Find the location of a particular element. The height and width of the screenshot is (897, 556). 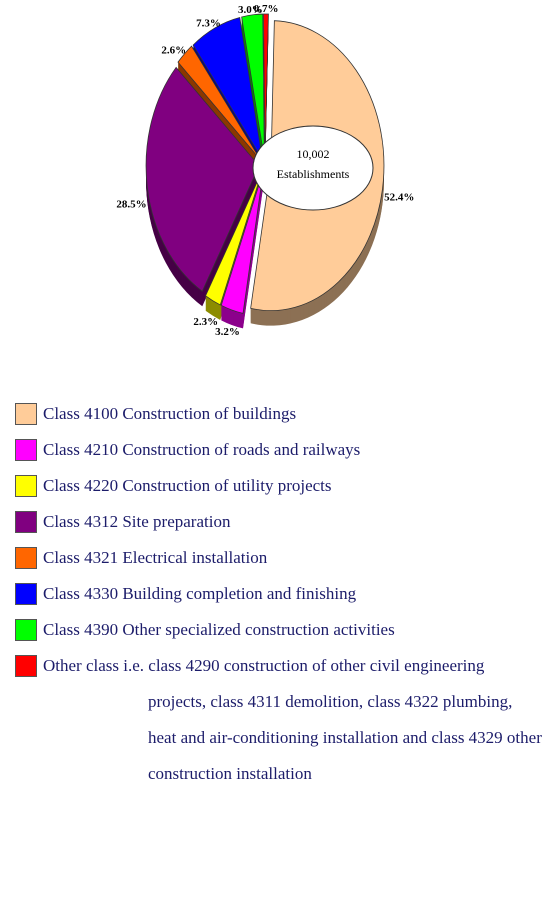

legend-label: Class 4100 Construction of buildings is located at coordinates (170, 413).